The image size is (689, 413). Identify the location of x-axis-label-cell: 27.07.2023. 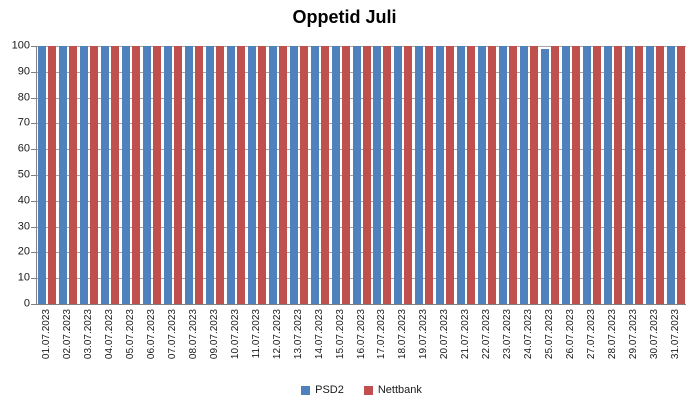
(591, 334).